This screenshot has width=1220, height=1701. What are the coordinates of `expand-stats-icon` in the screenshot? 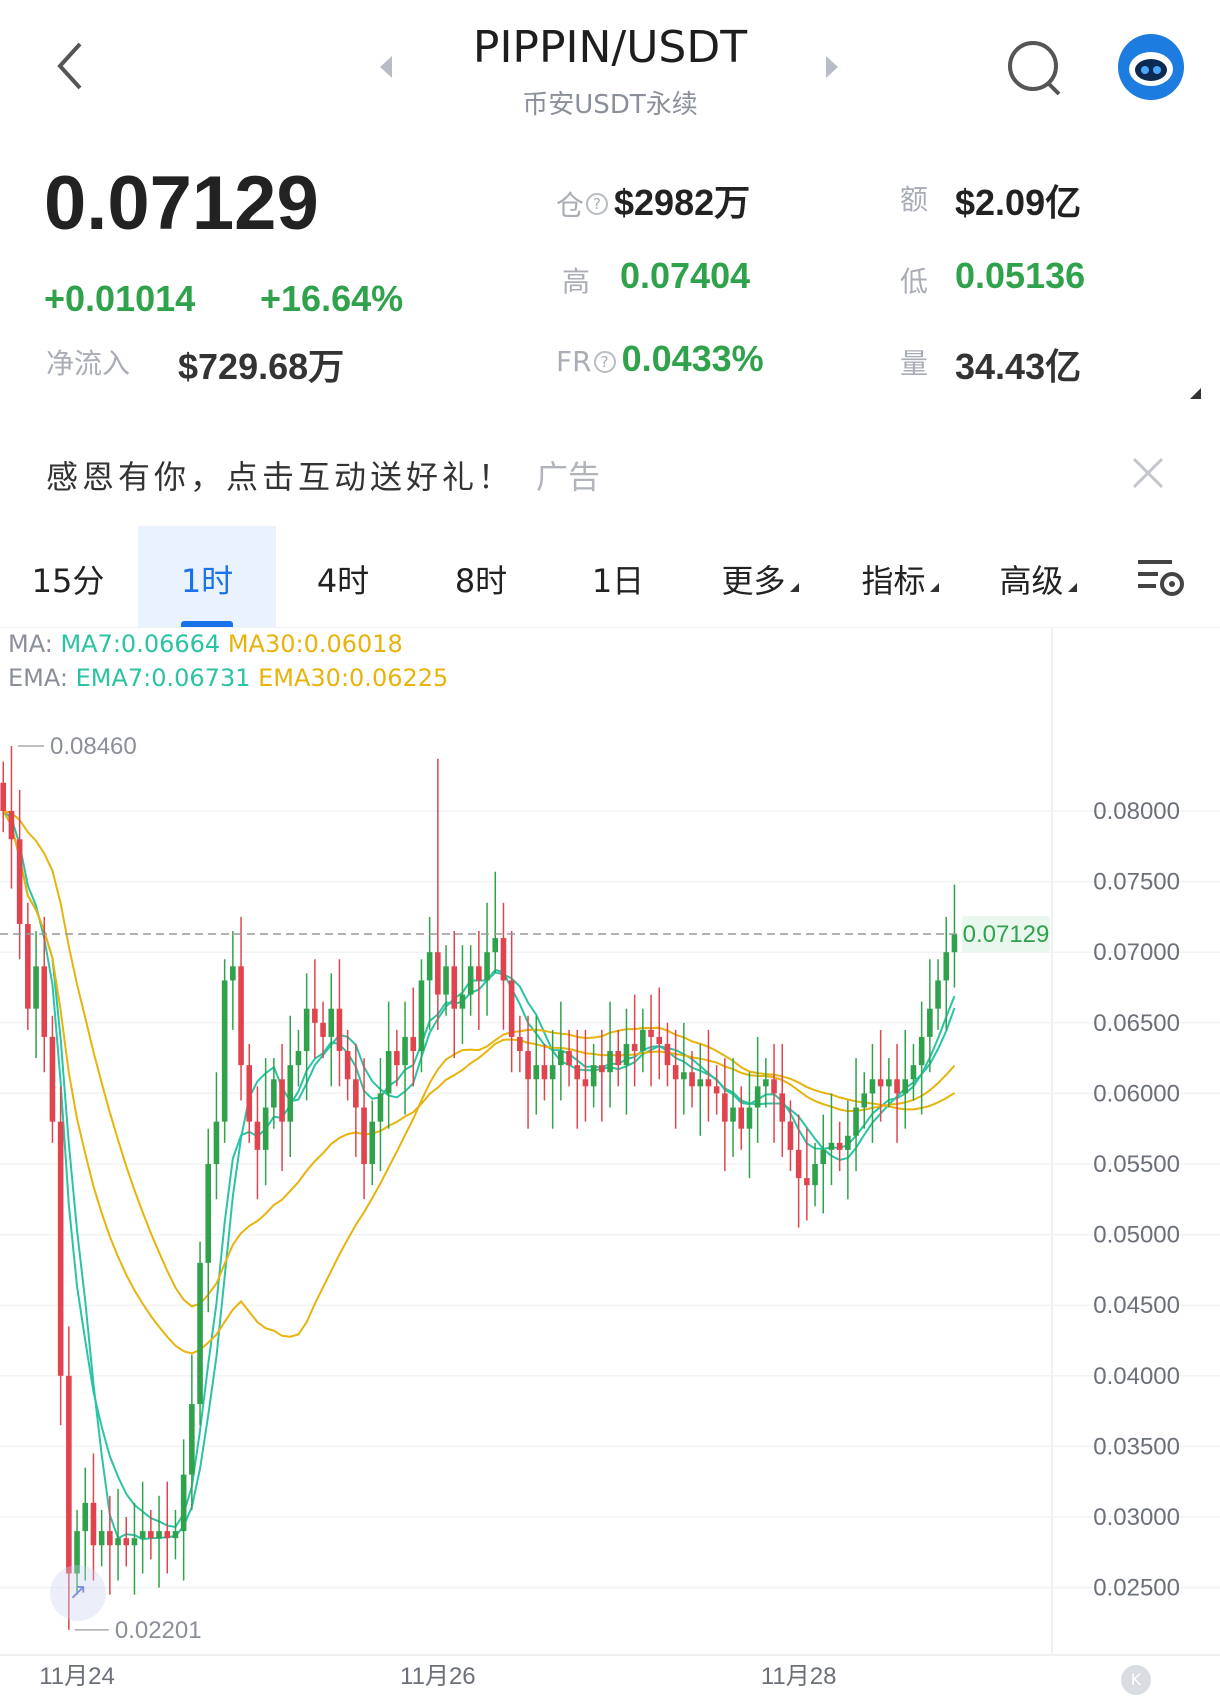 It's located at (1195, 393).